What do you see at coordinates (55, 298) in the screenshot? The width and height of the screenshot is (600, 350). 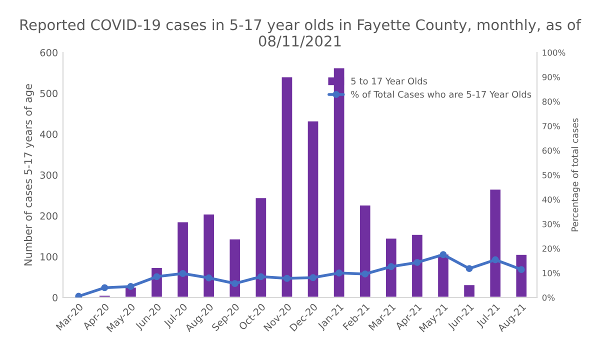 I see `y-tick-label: 0` at bounding box center [55, 298].